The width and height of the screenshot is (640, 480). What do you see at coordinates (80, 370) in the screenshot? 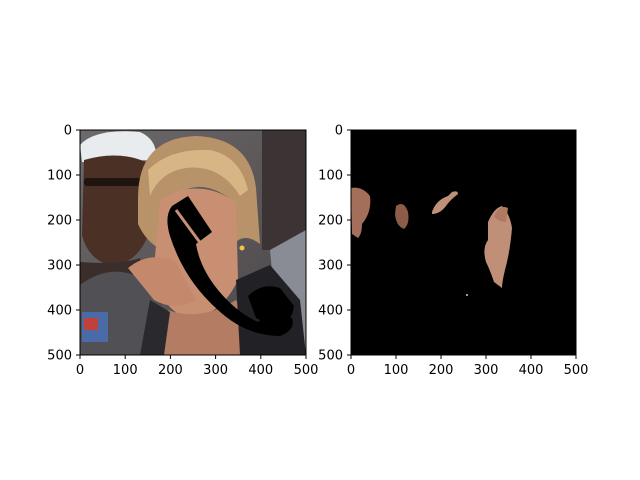
I see `photo-x-tick-label: 0` at bounding box center [80, 370].